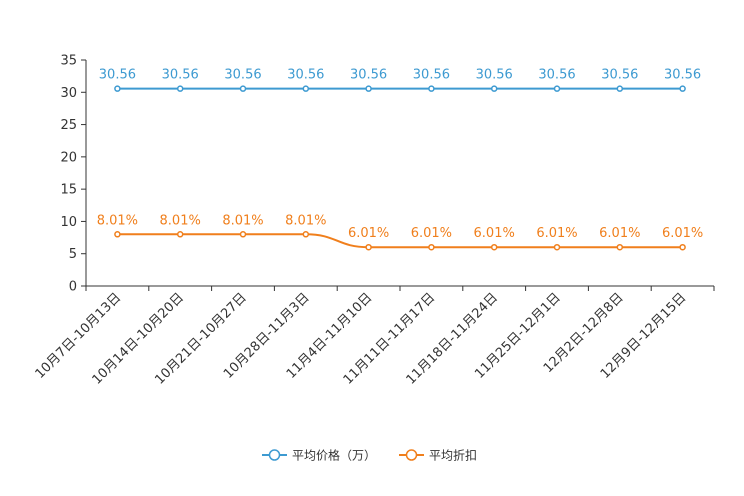  Describe the element at coordinates (68, 61) in the screenshot. I see `y-tick-label: 35` at that location.